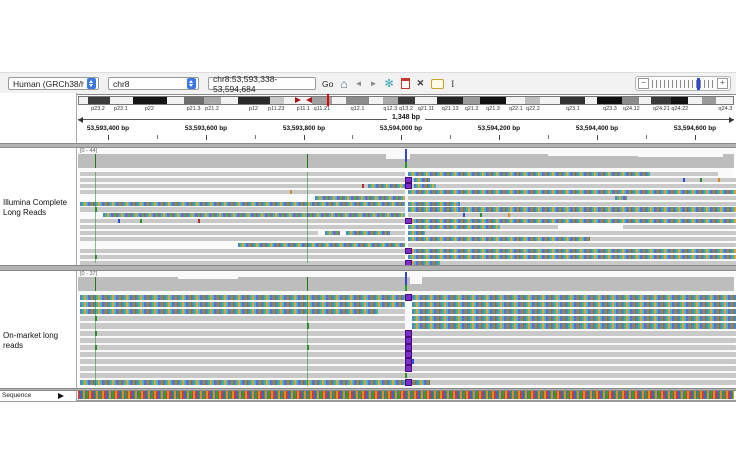 The width and height of the screenshot is (736, 475). I want to click on track-label-illumina: Illumina Complete Long Reads, so click(35, 207).